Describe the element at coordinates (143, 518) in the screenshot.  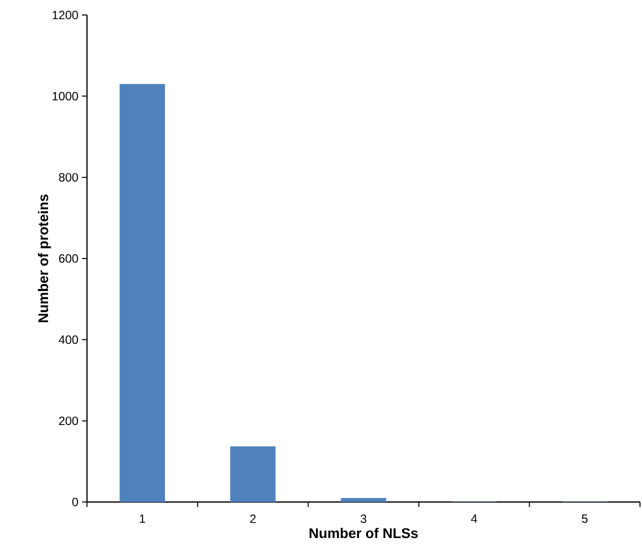
I see `x-tick-label: 1` at that location.